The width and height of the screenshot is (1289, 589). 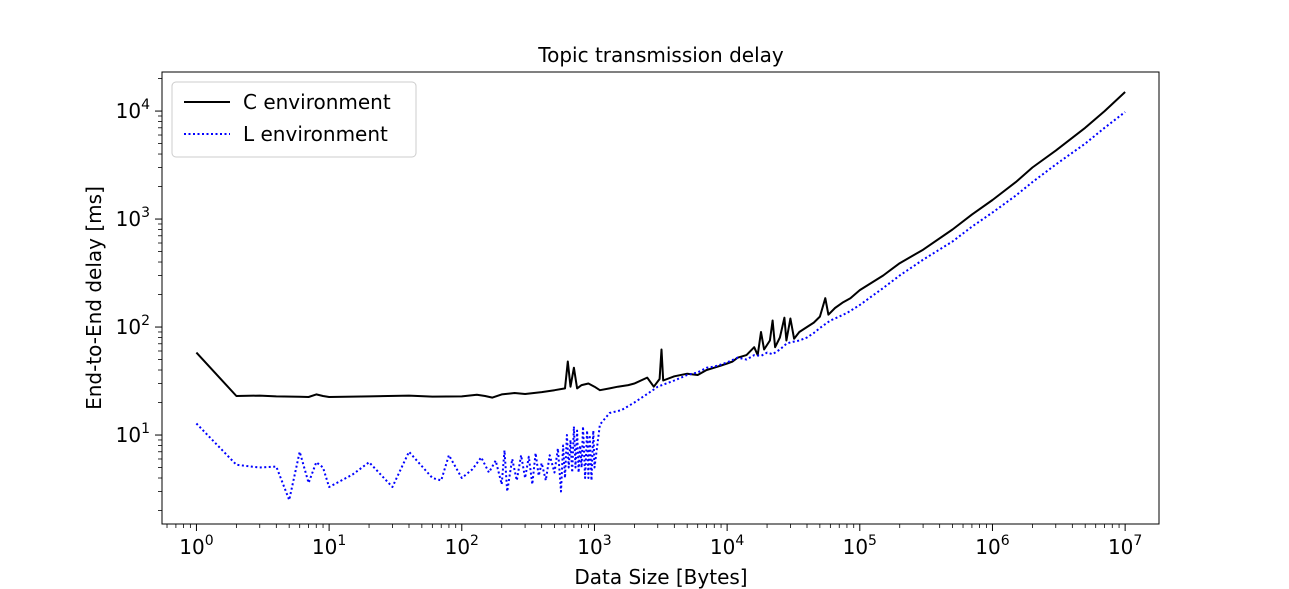 I want to click on legend-label-l-environment: L environment, so click(x=315, y=134).